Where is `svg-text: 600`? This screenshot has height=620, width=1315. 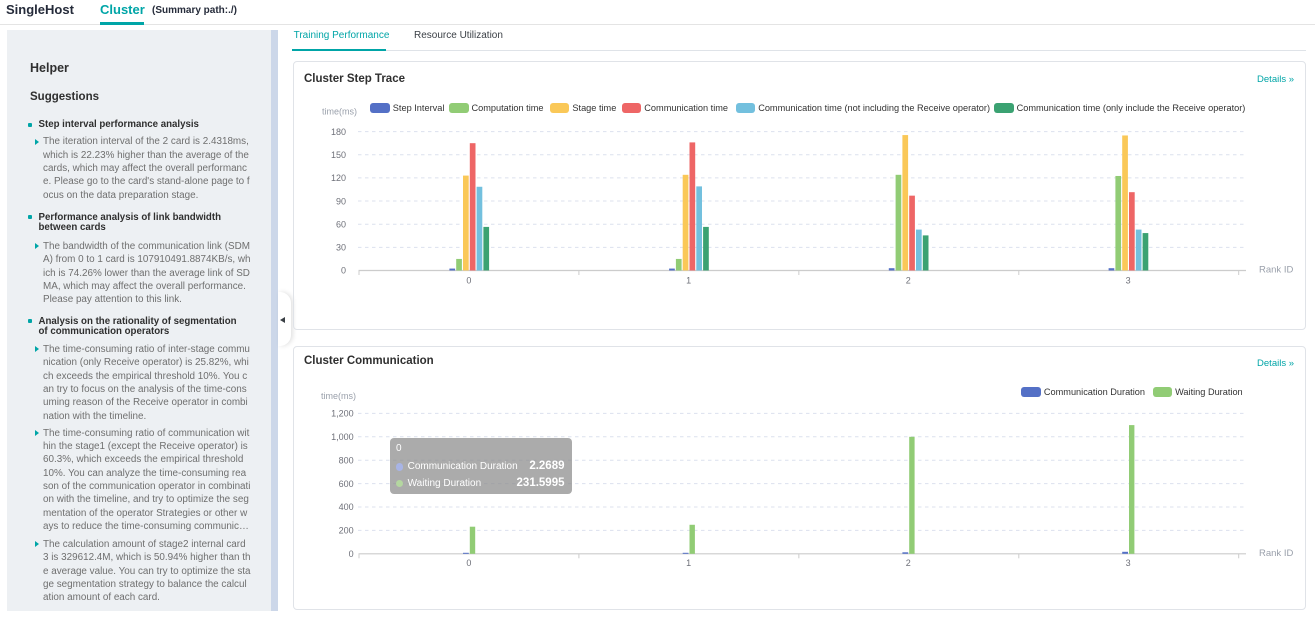
svg-text: 600 is located at coordinates (346, 484).